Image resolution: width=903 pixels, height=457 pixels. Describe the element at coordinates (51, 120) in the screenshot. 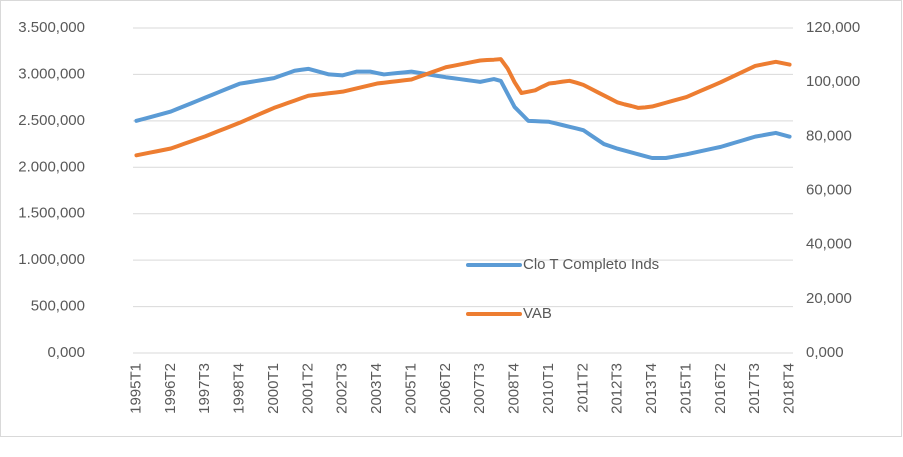

I see `y-tick-label: 2.500,000` at that location.